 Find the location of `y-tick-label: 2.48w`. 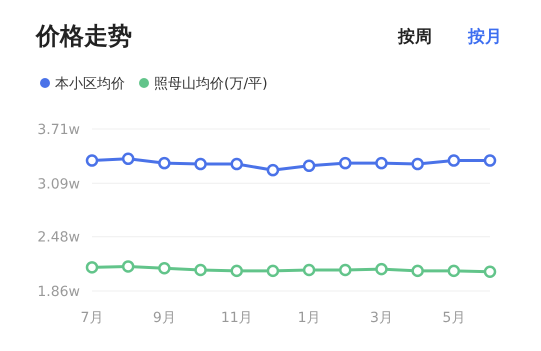

y-tick-label: 2.48w is located at coordinates (58, 238).